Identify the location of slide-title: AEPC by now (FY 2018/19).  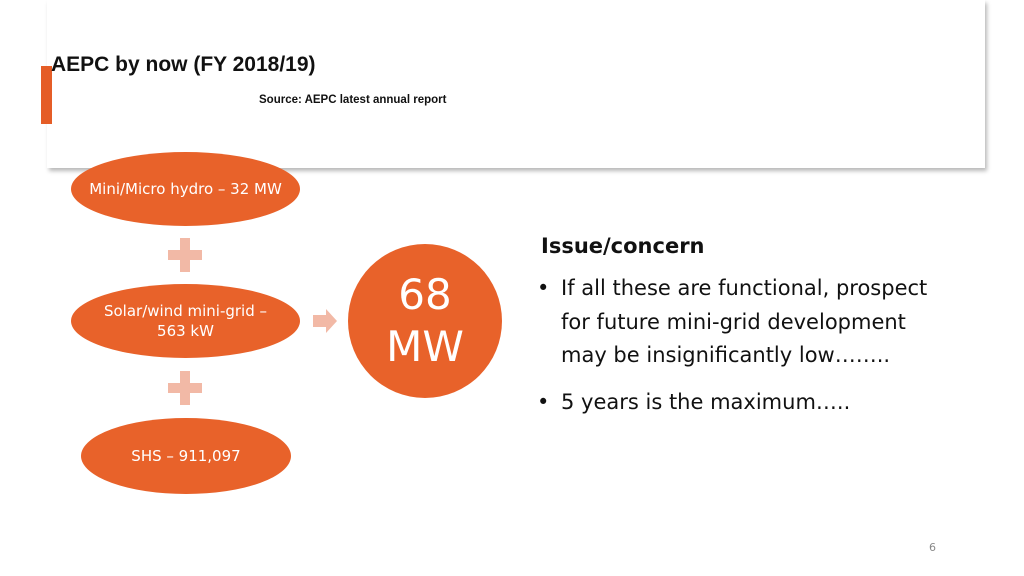
(183, 64).